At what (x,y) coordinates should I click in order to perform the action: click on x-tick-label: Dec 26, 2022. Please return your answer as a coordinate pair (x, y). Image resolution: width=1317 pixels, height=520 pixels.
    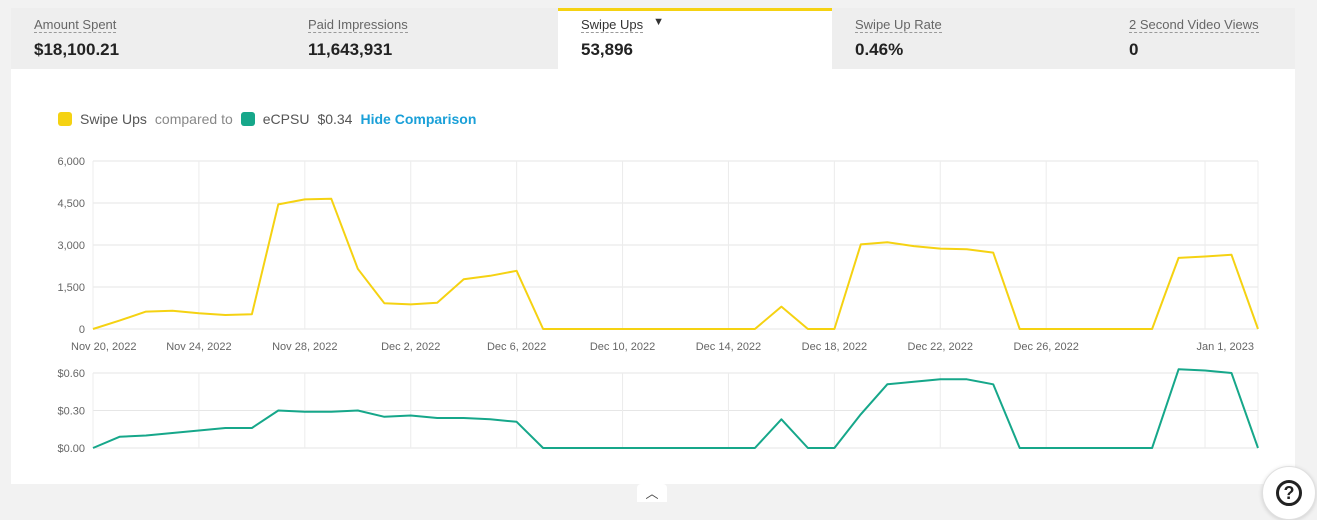
    Looking at the image, I should click on (1045, 347).